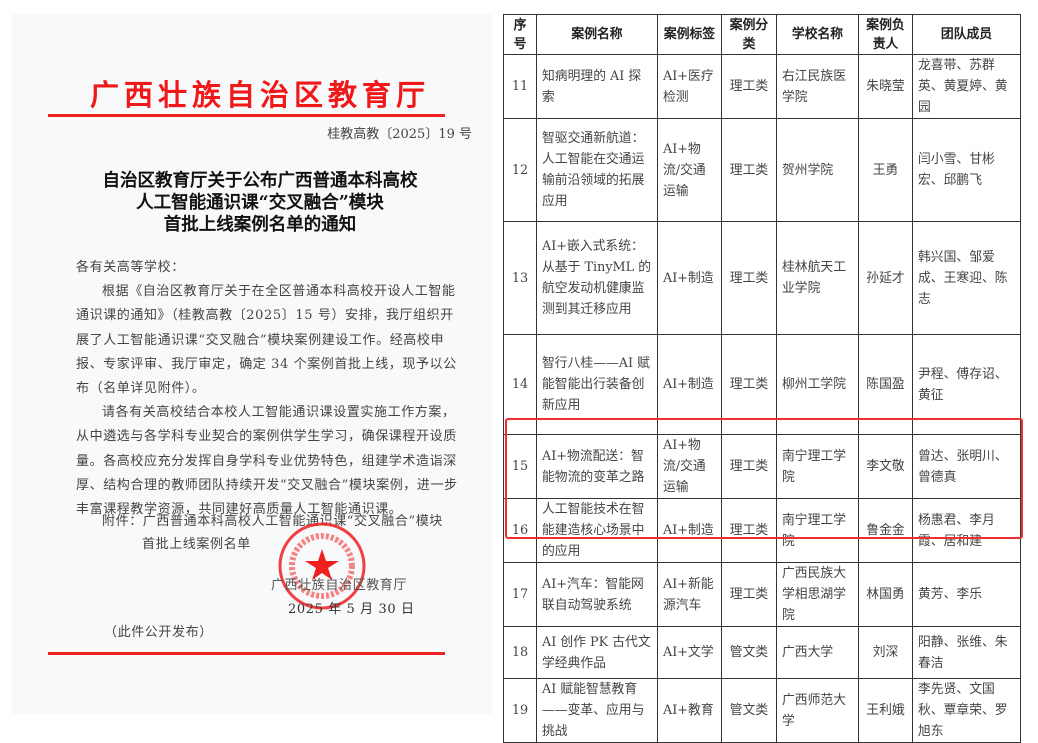 This screenshot has width=1038, height=743. Describe the element at coordinates (158, 632) in the screenshot. I see `publication-note: （此件公开发布）` at that location.